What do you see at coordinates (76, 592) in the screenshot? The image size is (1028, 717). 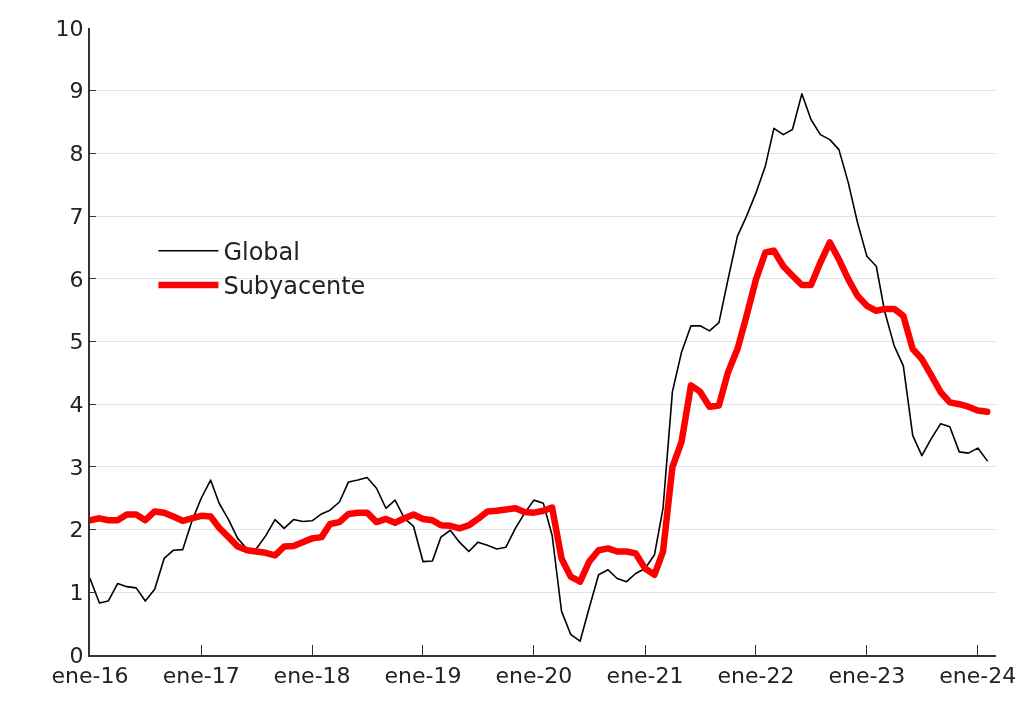 I see `y-tick-label: 1` at bounding box center [76, 592].